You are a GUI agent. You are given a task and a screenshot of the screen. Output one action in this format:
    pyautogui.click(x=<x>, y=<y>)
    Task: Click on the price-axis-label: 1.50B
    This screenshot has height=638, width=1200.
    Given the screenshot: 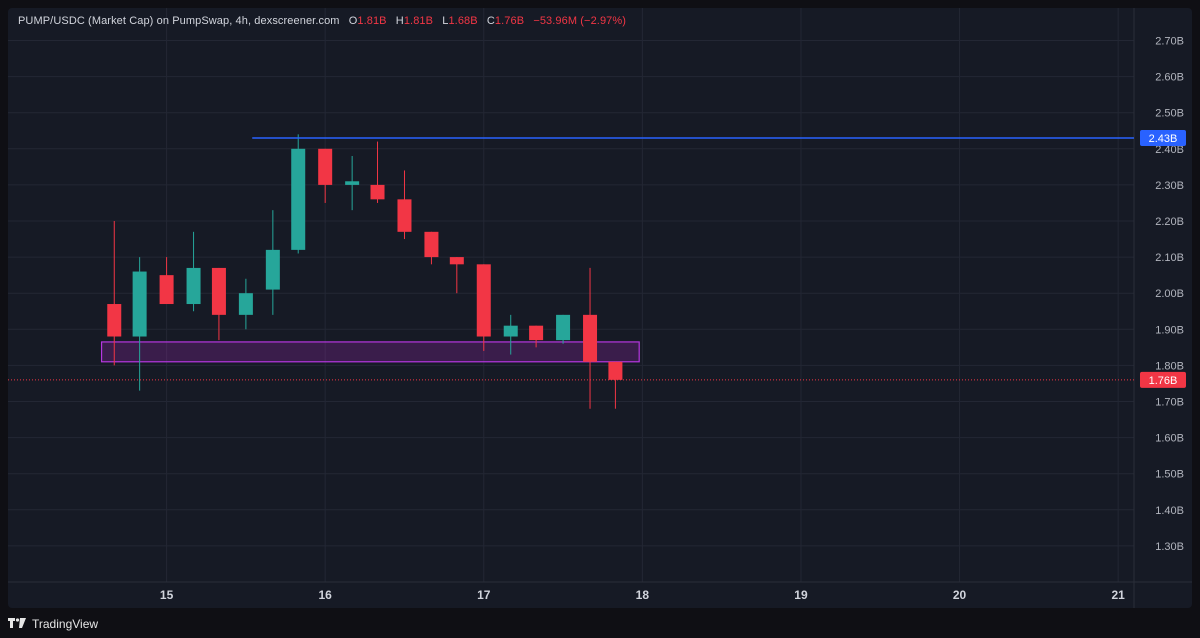 What is the action you would take?
    pyautogui.click(x=1169, y=475)
    